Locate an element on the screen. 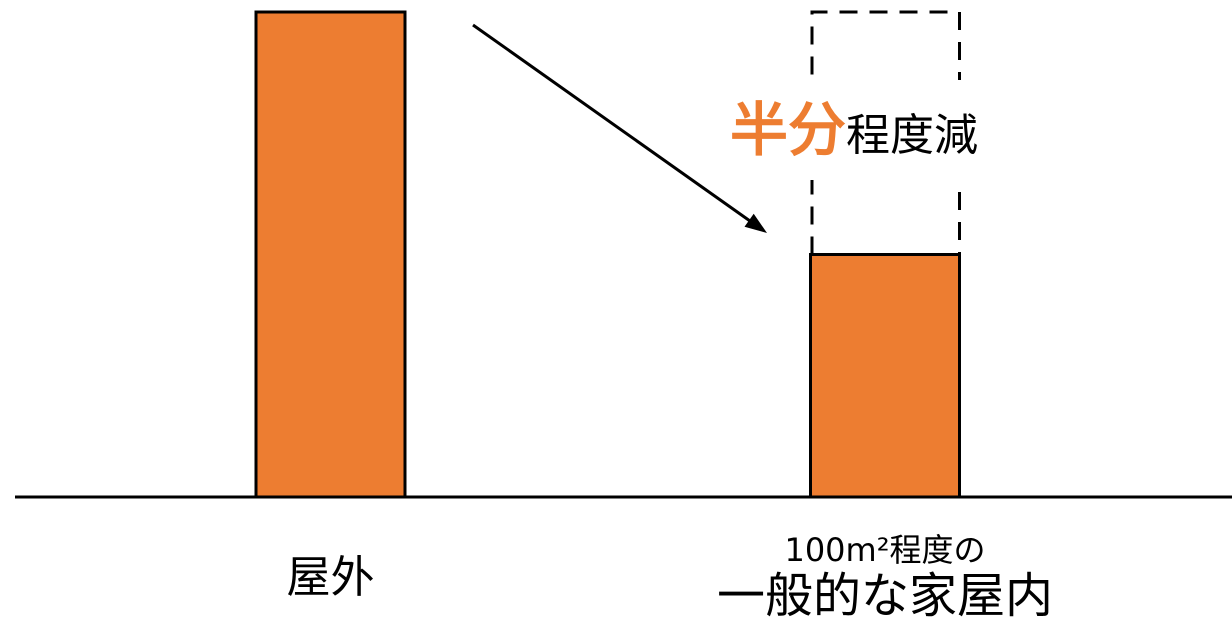 The height and width of the screenshot is (622, 1232). annotation-emphasis: 半分 is located at coordinates (788, 130).